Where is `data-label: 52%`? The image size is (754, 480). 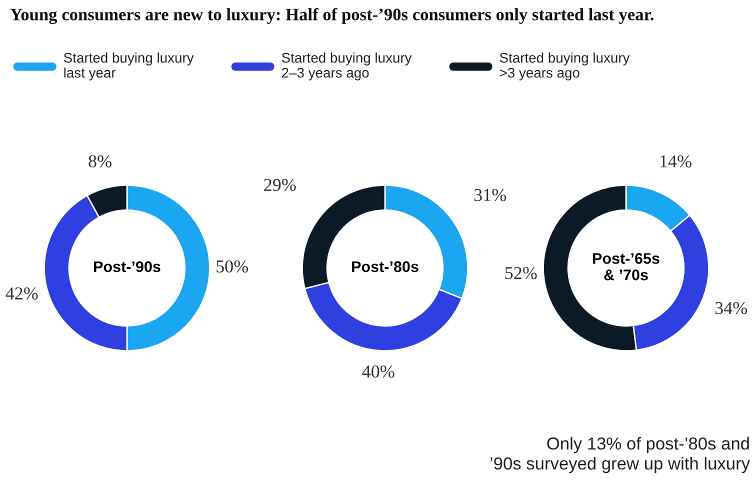 data-label: 52% is located at coordinates (521, 273).